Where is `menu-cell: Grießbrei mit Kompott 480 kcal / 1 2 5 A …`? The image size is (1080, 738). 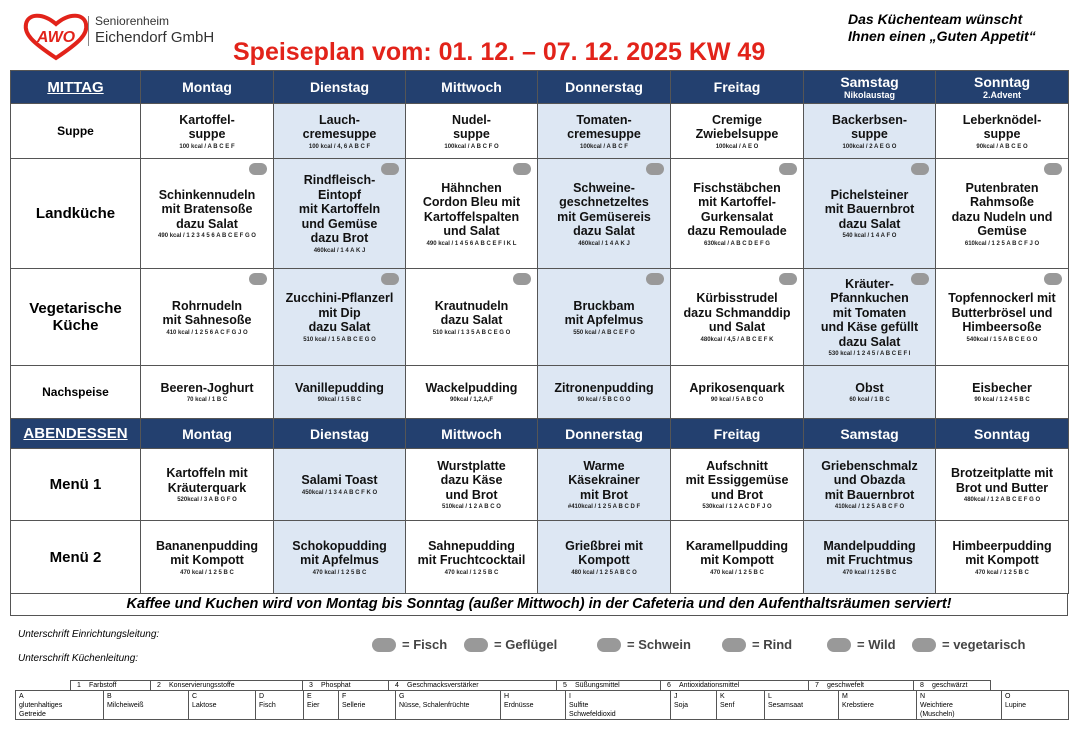 menu-cell: Grießbrei mit Kompott 480 kcal / 1 2 5 A … is located at coordinates (604, 557).